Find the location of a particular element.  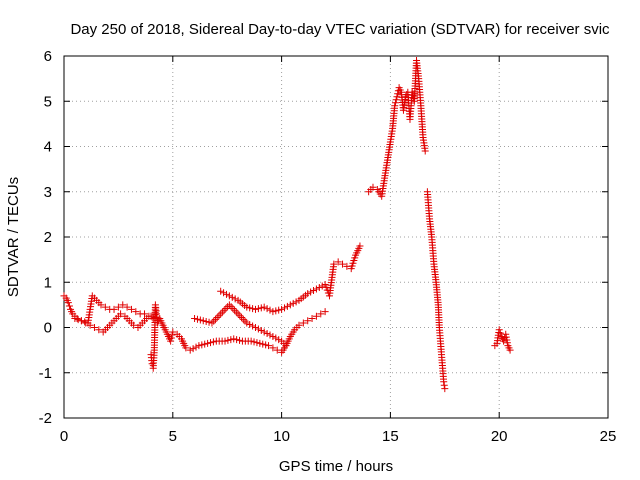

series-evening-lower is located at coordinates (257, 332).